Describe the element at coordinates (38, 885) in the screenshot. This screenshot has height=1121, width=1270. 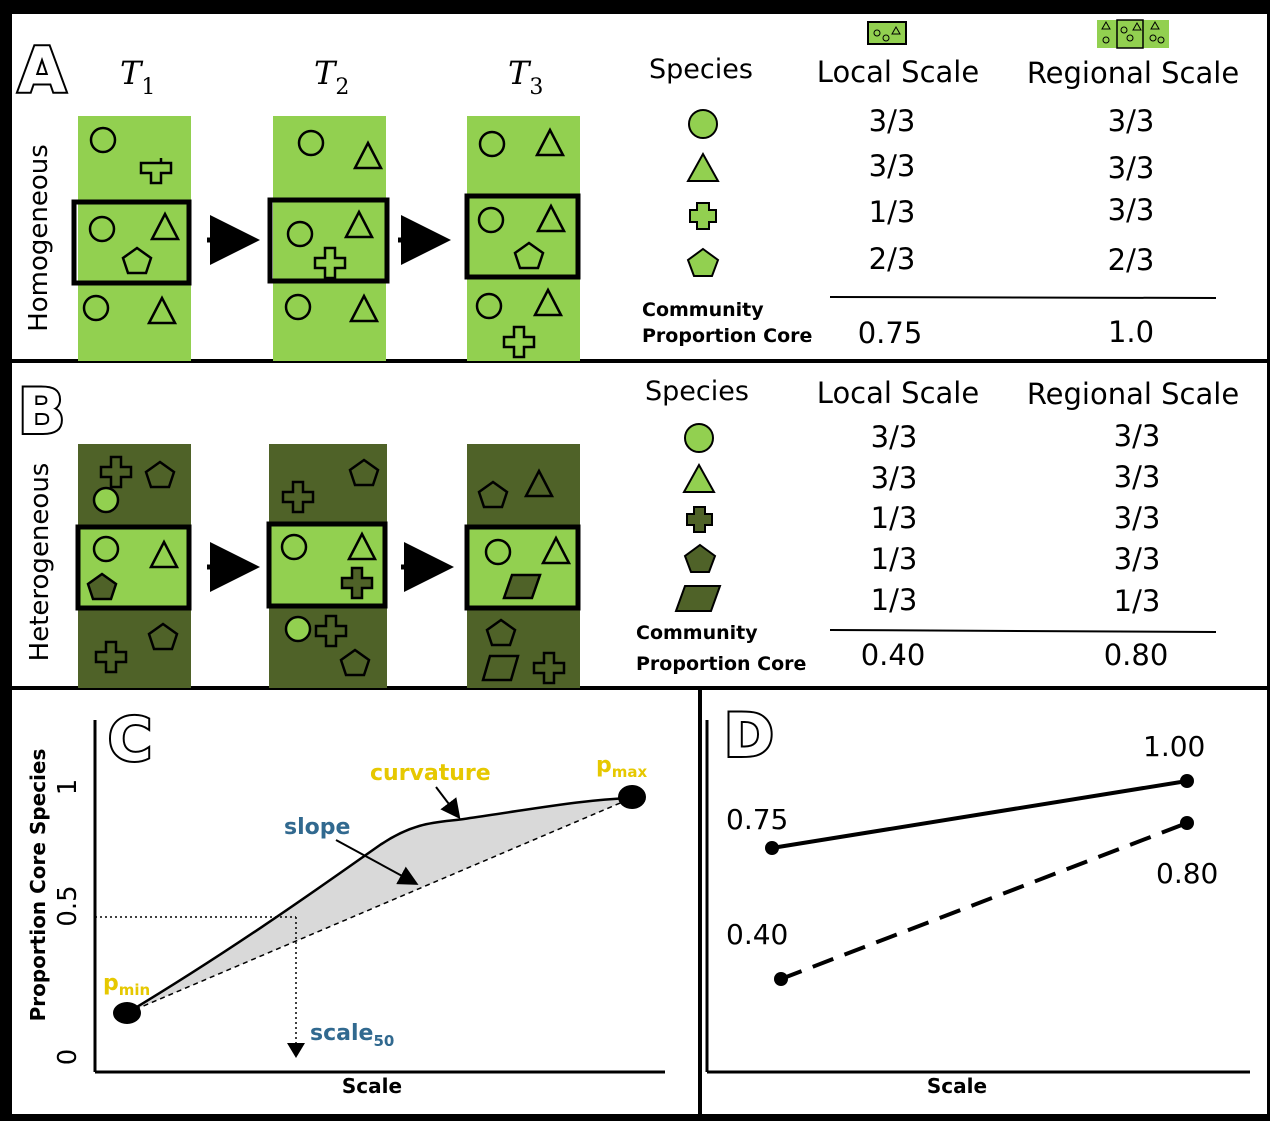
I see `y-axis-label: Proportion Core Species` at that location.